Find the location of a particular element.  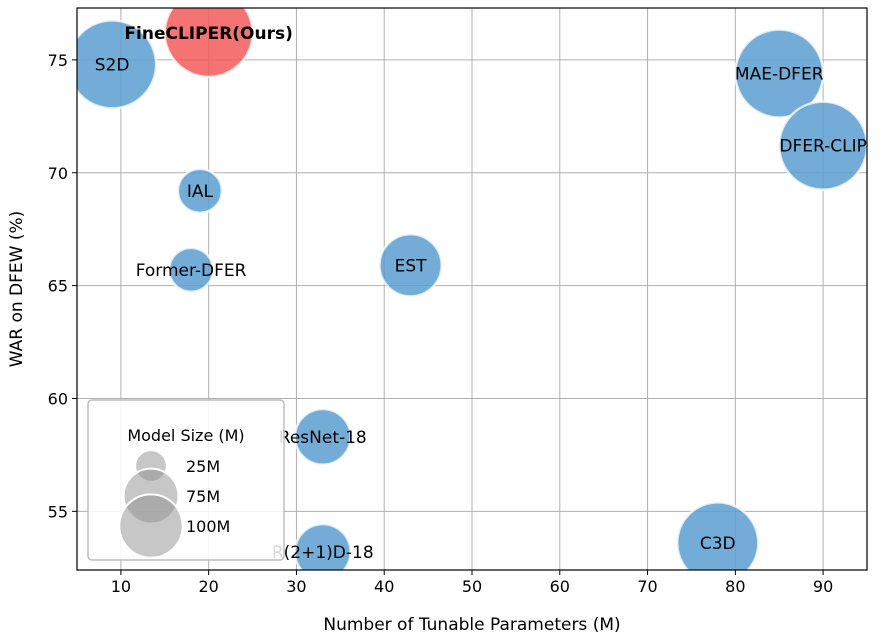

x-tick-label: 10 is located at coordinates (121, 586).